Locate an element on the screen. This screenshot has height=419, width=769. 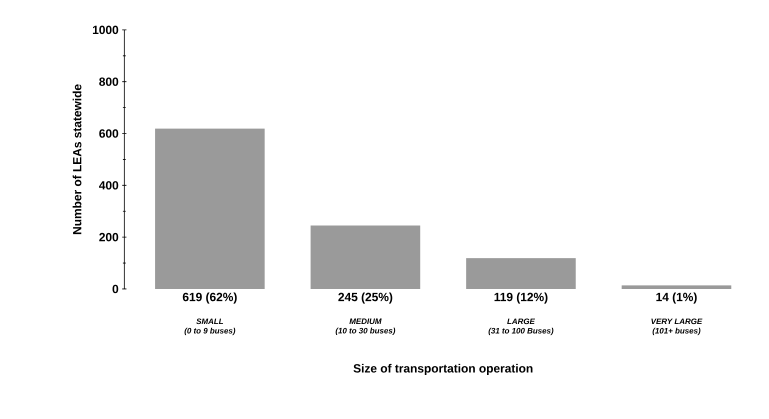
y-tick-label: 800 is located at coordinates (108, 81).